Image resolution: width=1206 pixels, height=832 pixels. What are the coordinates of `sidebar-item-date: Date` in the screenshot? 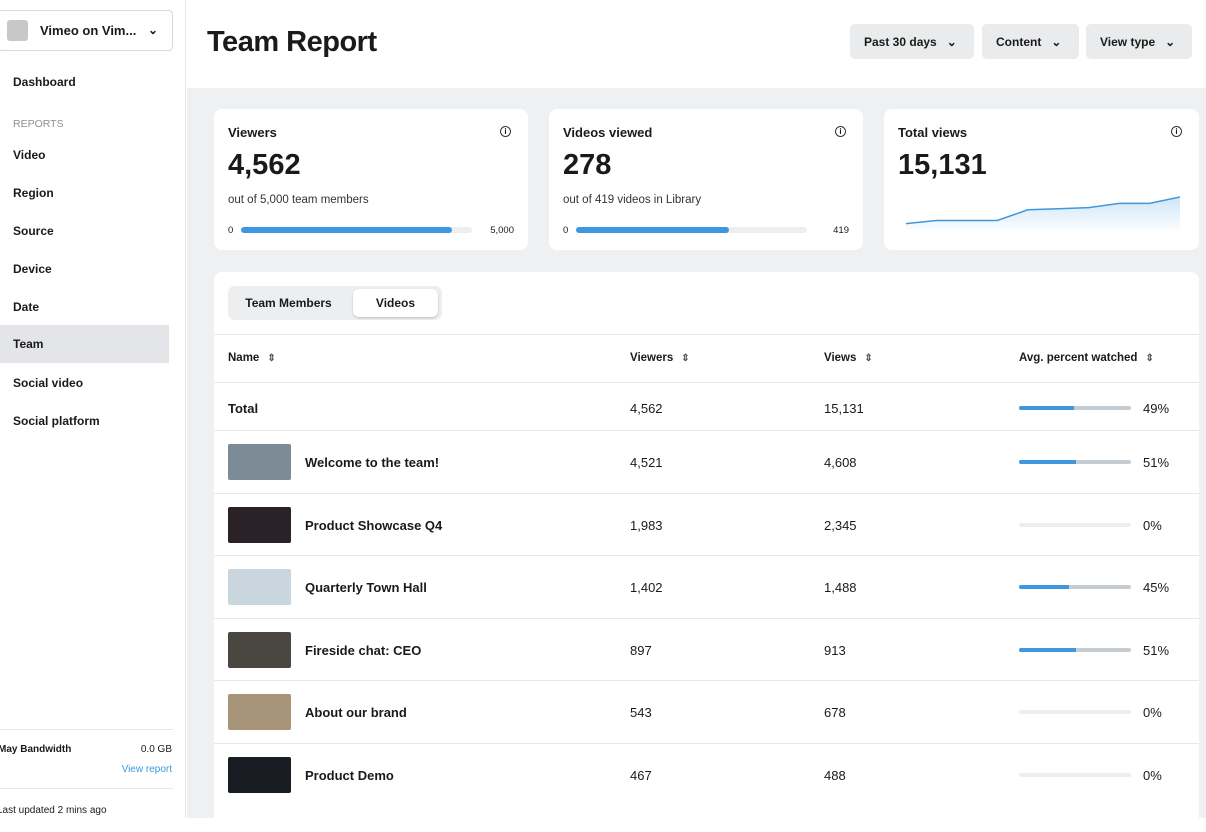 It's located at (26, 307).